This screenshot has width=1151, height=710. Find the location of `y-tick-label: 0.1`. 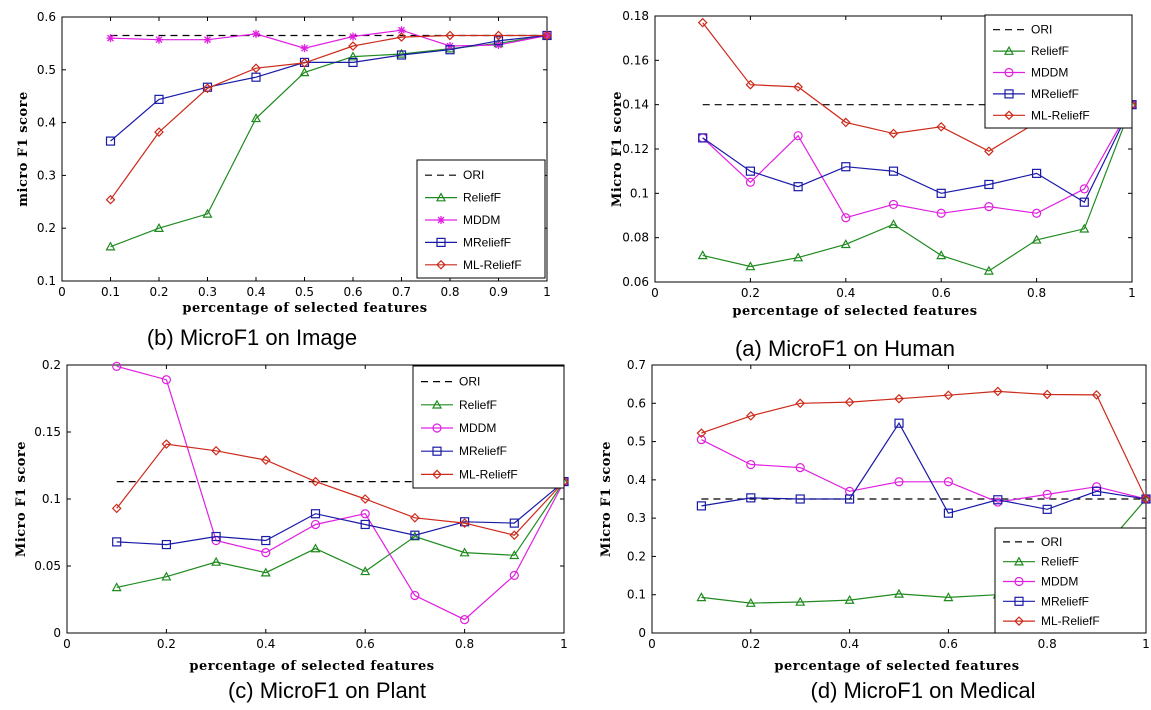

y-tick-label: 0.1 is located at coordinates (639, 193).